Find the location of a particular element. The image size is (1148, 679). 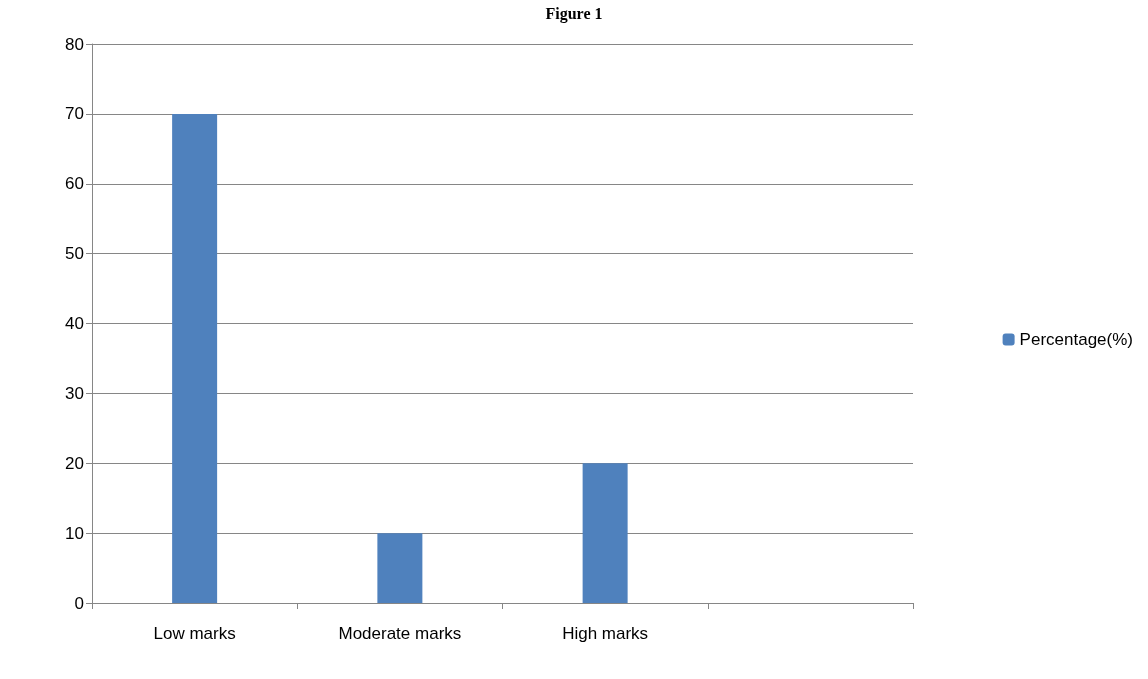

y-tick-label: 60 is located at coordinates (74, 184).